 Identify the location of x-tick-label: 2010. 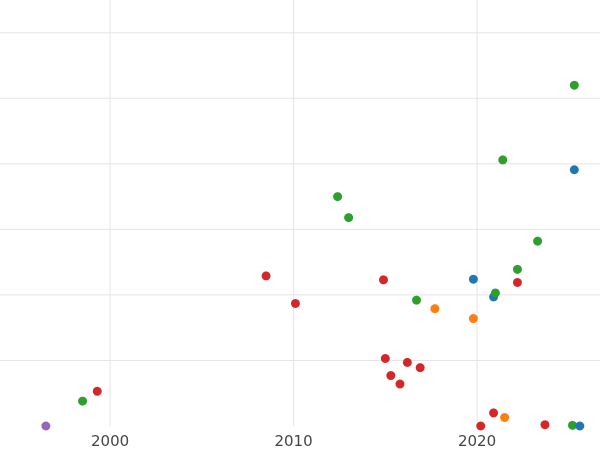
(293, 441).